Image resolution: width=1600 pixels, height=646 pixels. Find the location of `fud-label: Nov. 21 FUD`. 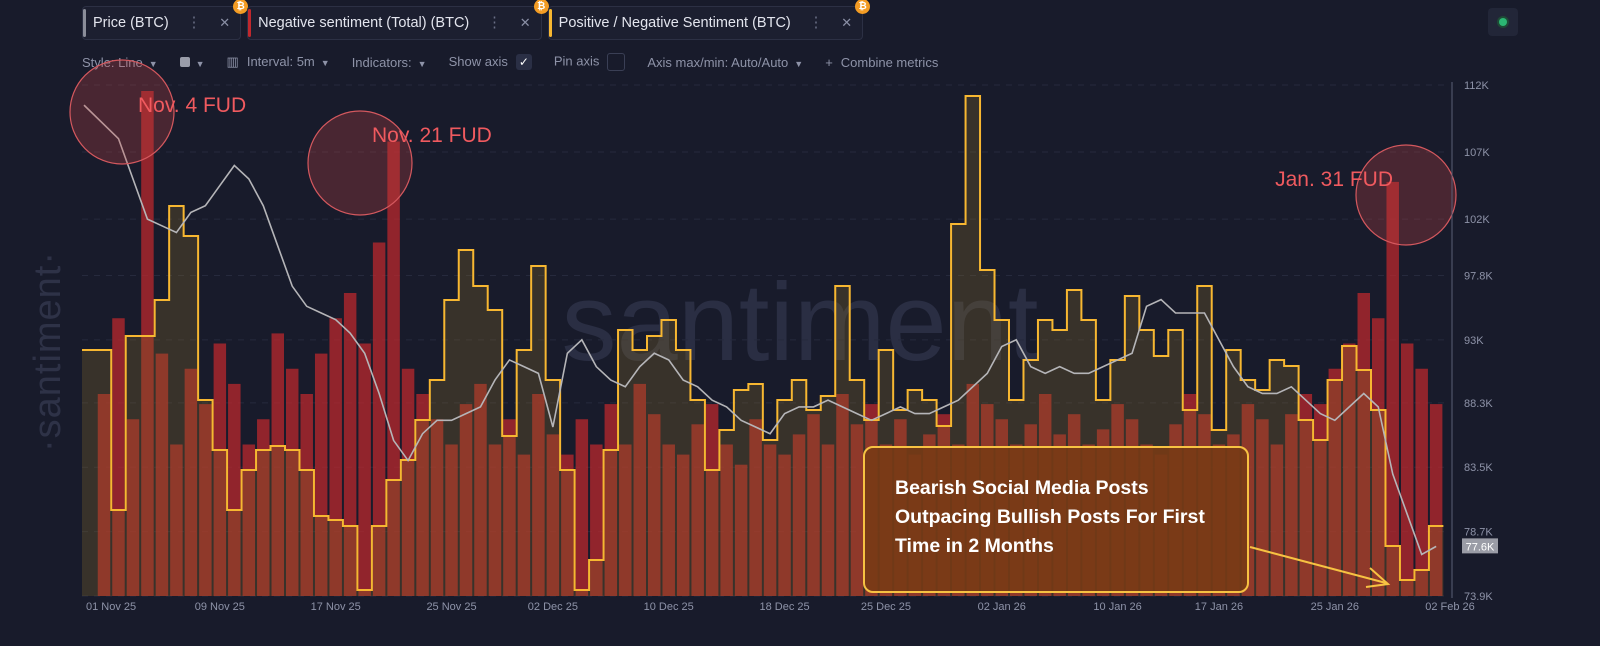

fud-label: Nov. 21 FUD is located at coordinates (432, 135).